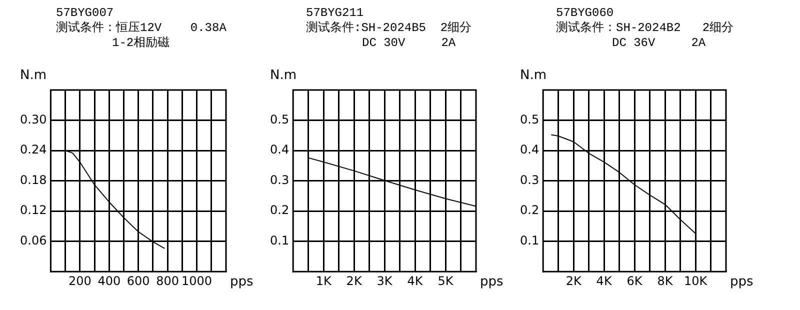 Image resolution: width=800 pixels, height=310 pixels. Describe the element at coordinates (446, 281) in the screenshot. I see `x-tick-label: 5K` at that location.